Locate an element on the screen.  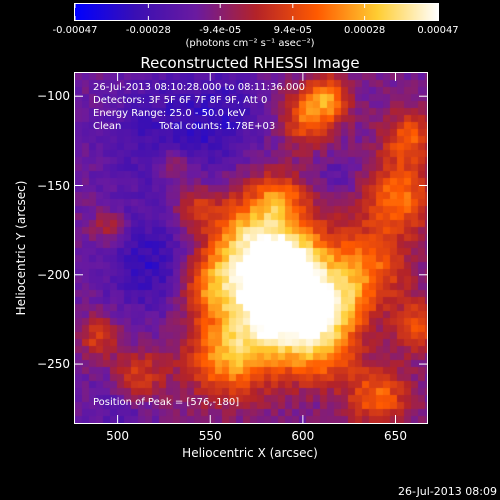
x-tick-label: 600 is located at coordinates (303, 436).